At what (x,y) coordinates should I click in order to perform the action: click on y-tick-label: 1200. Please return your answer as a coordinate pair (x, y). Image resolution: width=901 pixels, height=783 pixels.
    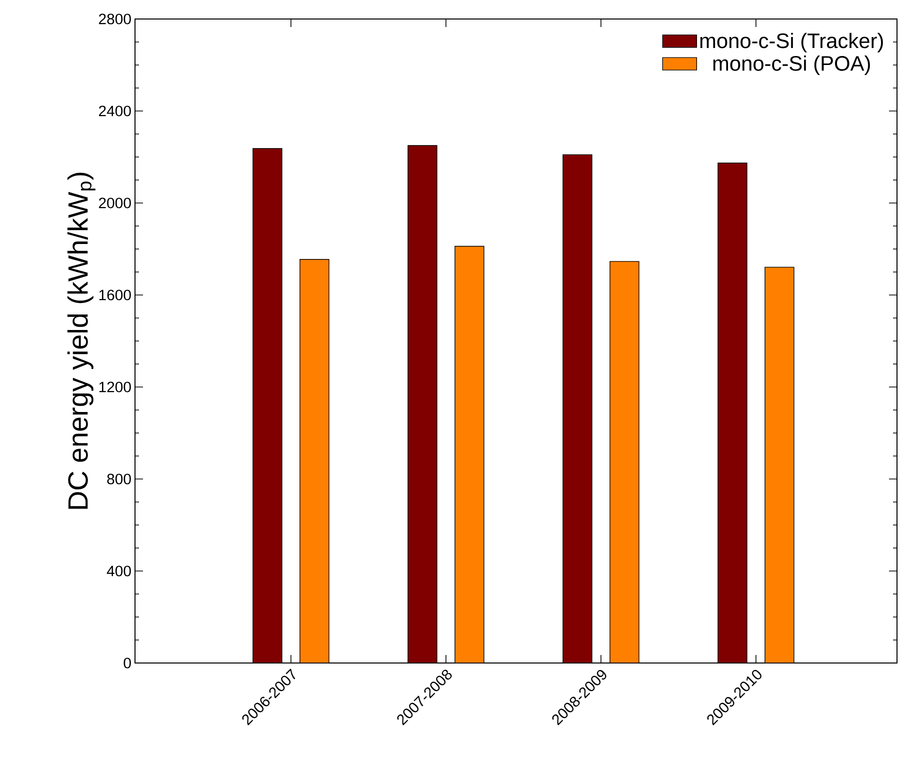
    Looking at the image, I should click on (115, 387).